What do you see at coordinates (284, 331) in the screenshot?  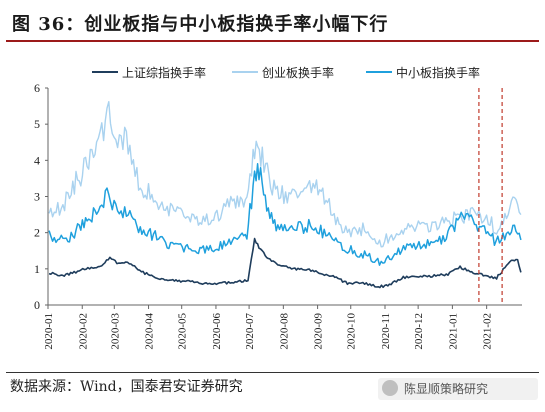 I see `x-tick-label: 2020-08` at bounding box center [284, 331].